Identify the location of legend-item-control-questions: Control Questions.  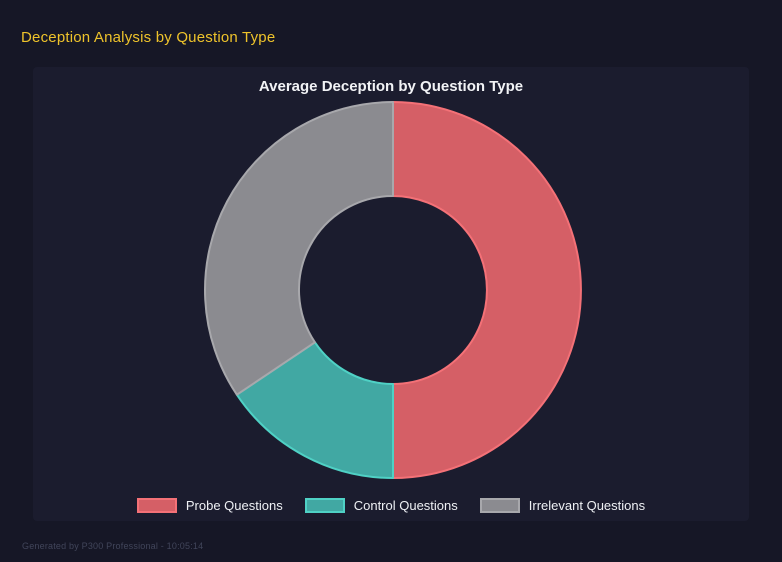
(381, 505).